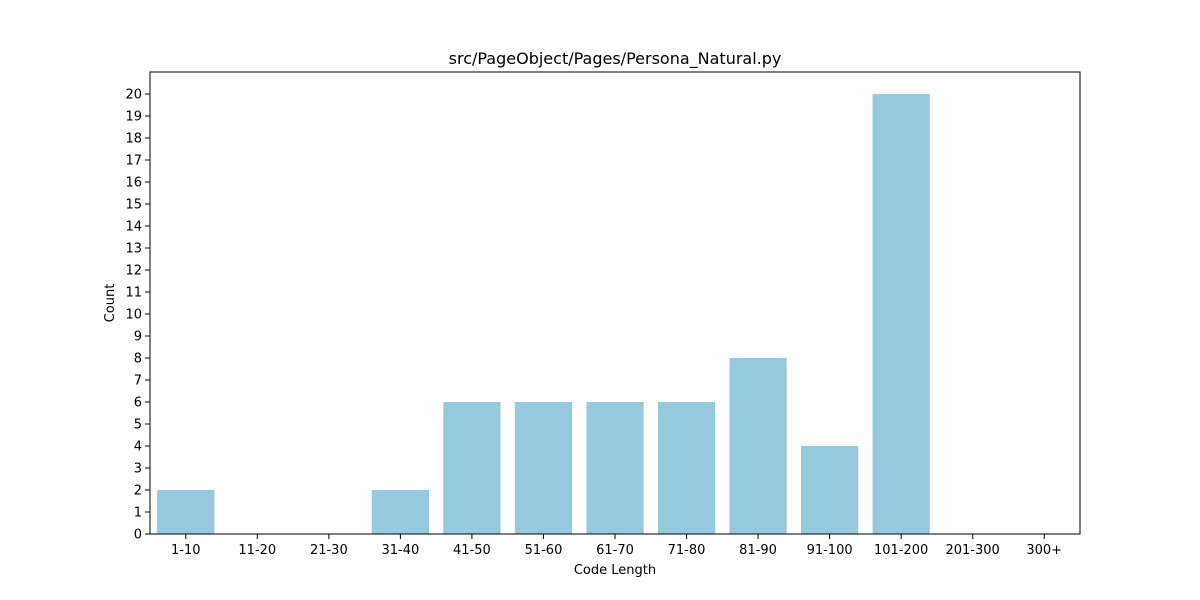  I want to click on y-tick-label: 2, so click(138, 491).